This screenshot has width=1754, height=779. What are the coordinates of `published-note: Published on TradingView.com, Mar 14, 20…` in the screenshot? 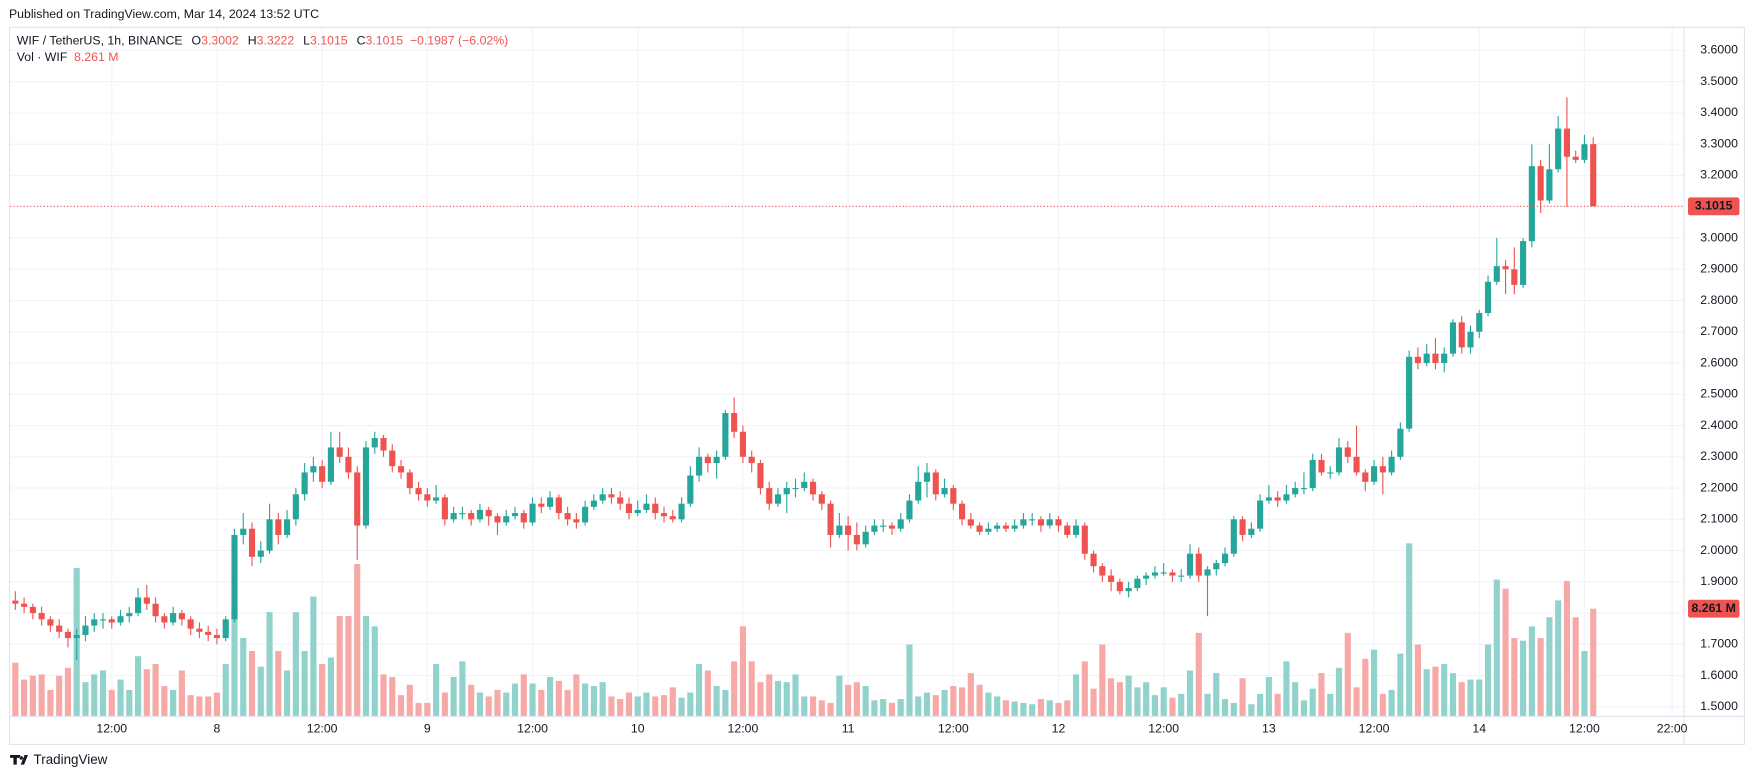 It's located at (164, 14).